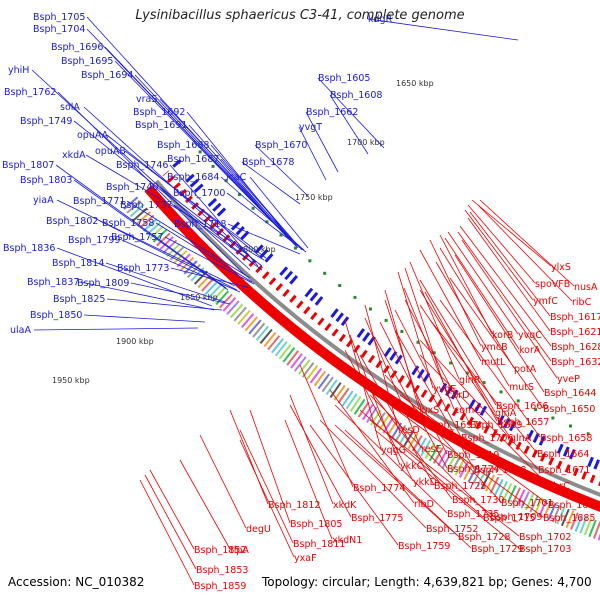 This screenshot has height=600, width=600. I want to click on minus-strand-gene-label: Bsph_1666, so click(522, 406).